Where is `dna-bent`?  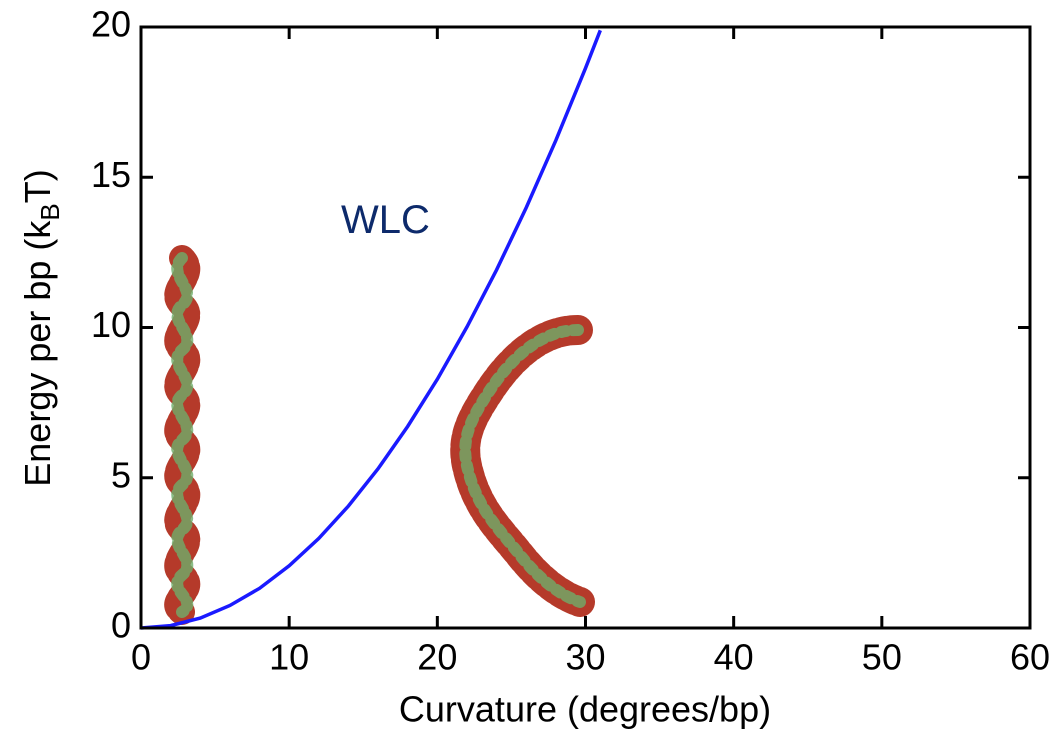 dna-bent is located at coordinates (522, 466).